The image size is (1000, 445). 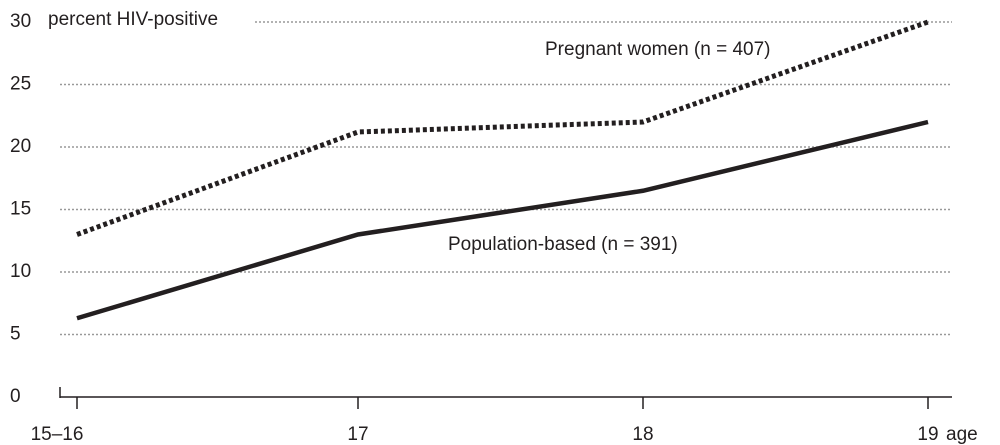 What do you see at coordinates (927, 434) in the screenshot?
I see `x-tick-label: 19` at bounding box center [927, 434].